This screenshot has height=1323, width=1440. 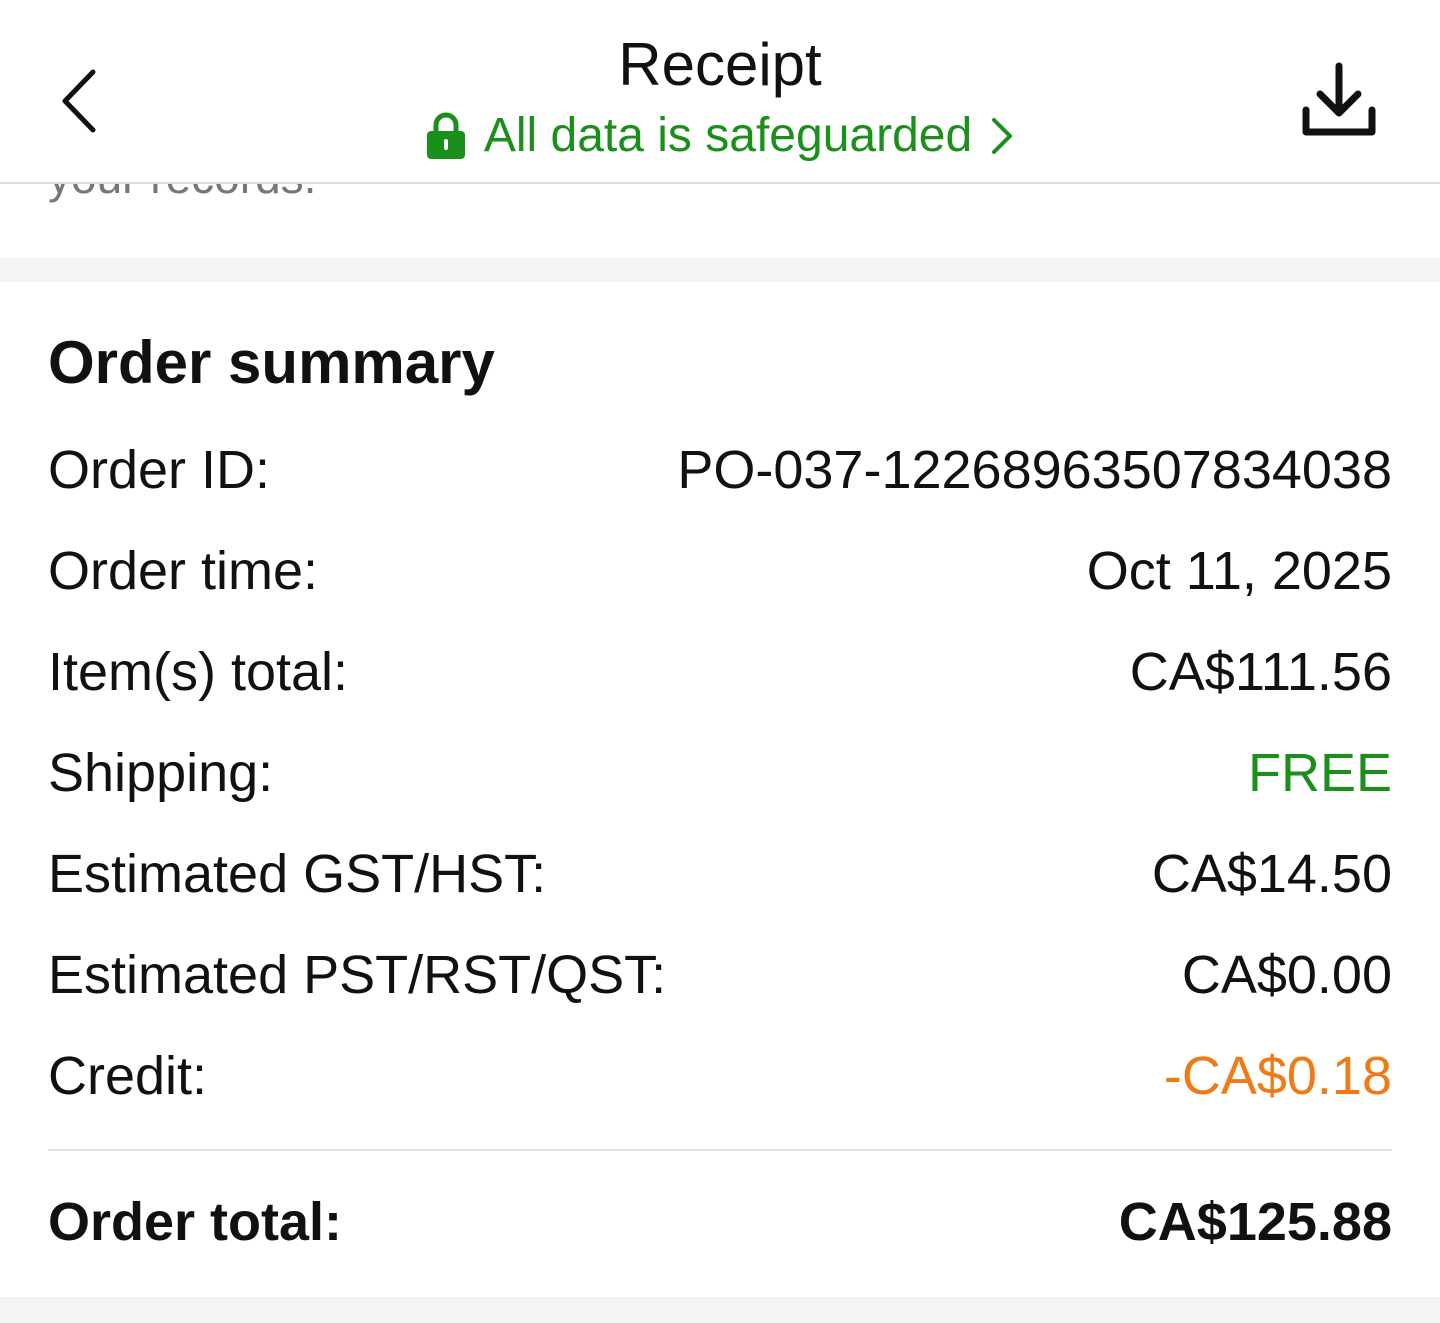 What do you see at coordinates (1002, 135) in the screenshot?
I see `chevron-right-icon` at bounding box center [1002, 135].